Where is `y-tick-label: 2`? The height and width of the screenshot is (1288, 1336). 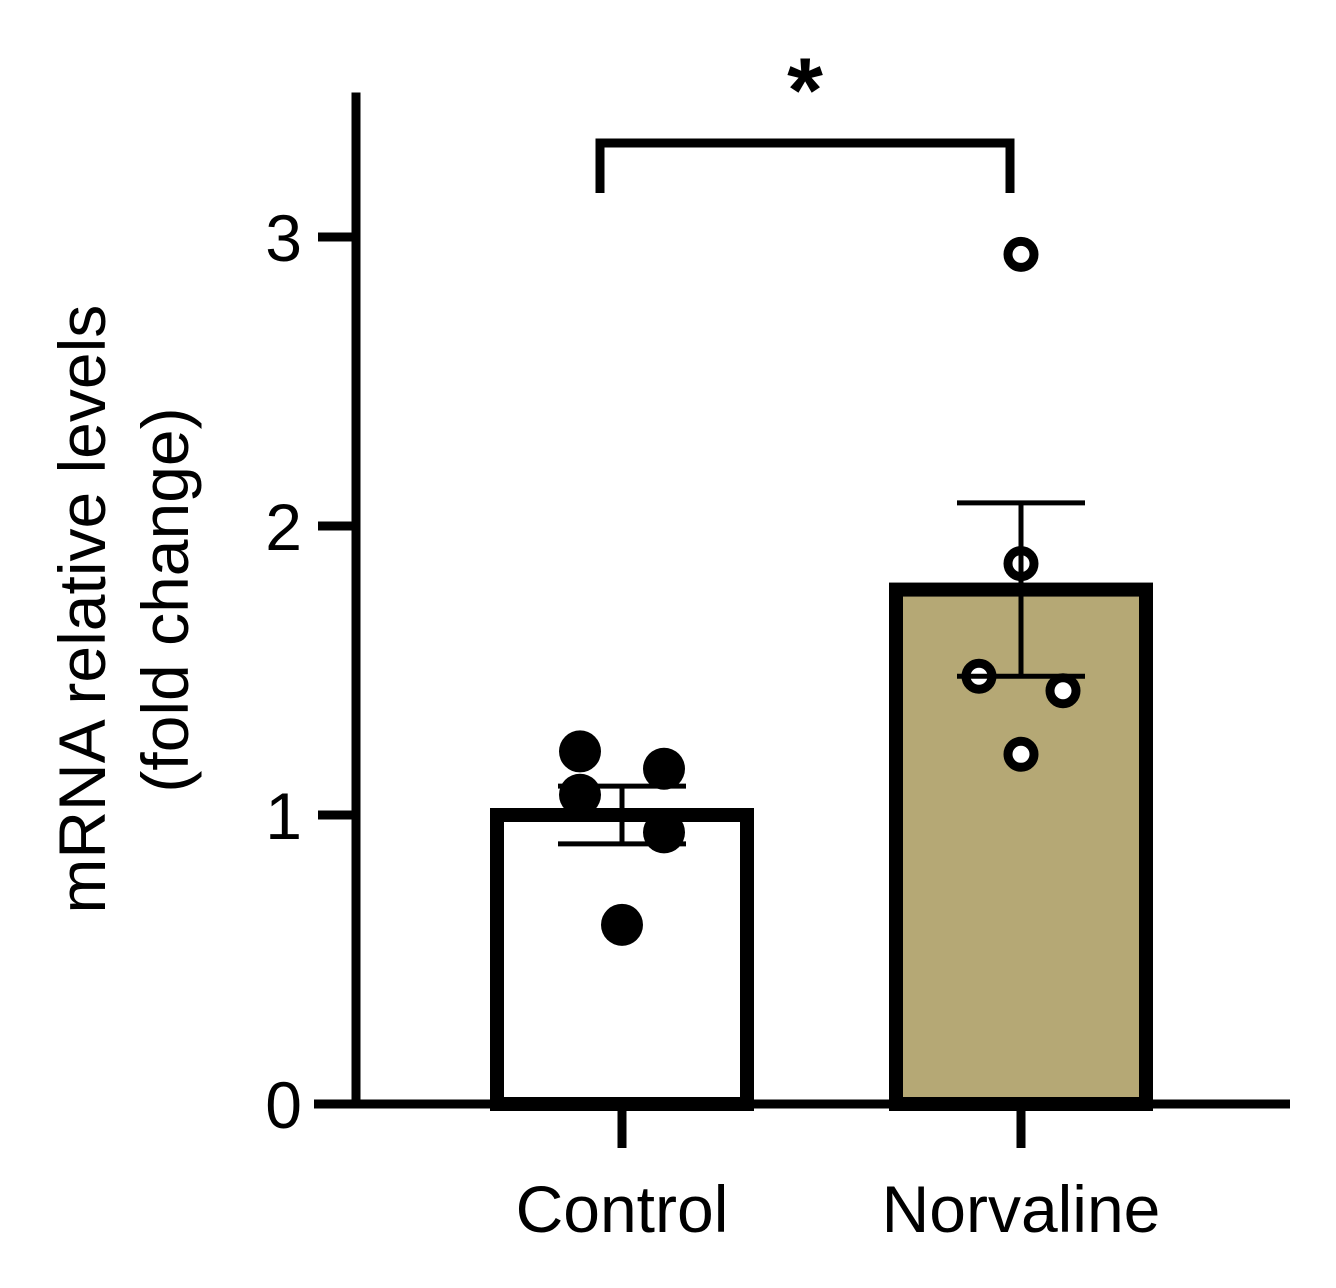
y-tick-label: 2 is located at coordinates (283, 527).